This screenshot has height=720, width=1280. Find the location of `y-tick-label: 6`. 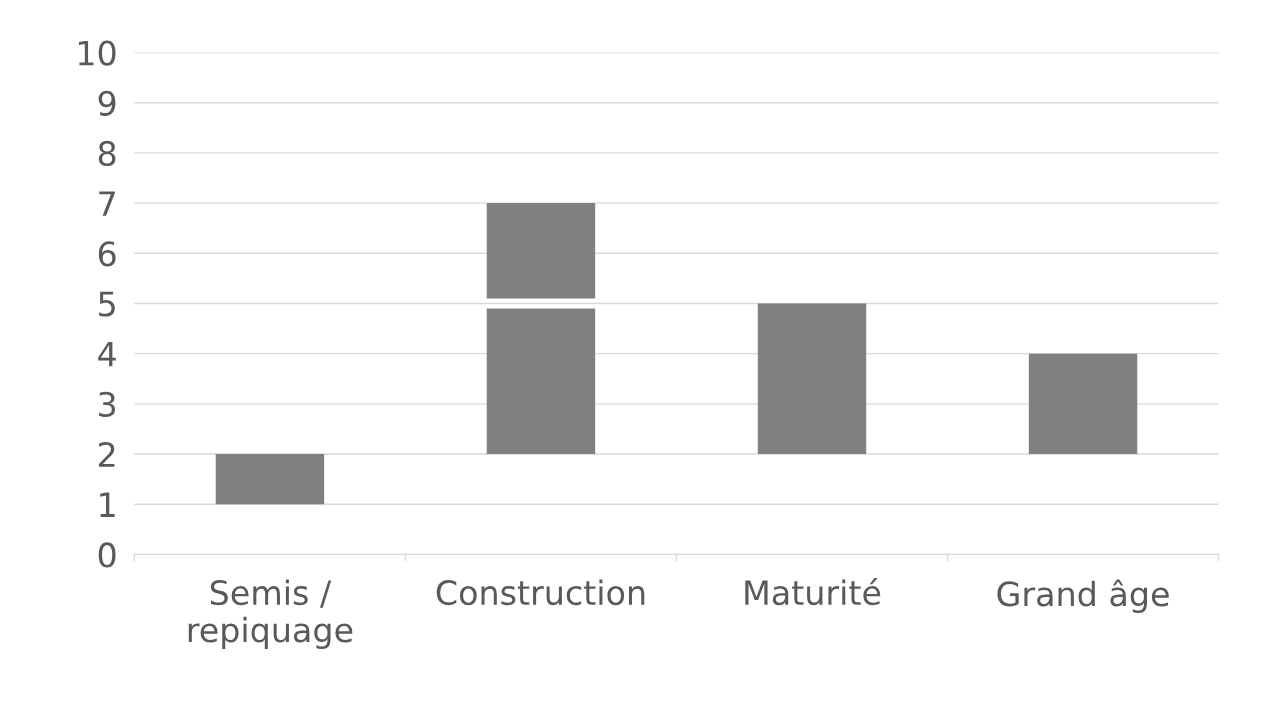

y-tick-label: 6 is located at coordinates (107, 254).